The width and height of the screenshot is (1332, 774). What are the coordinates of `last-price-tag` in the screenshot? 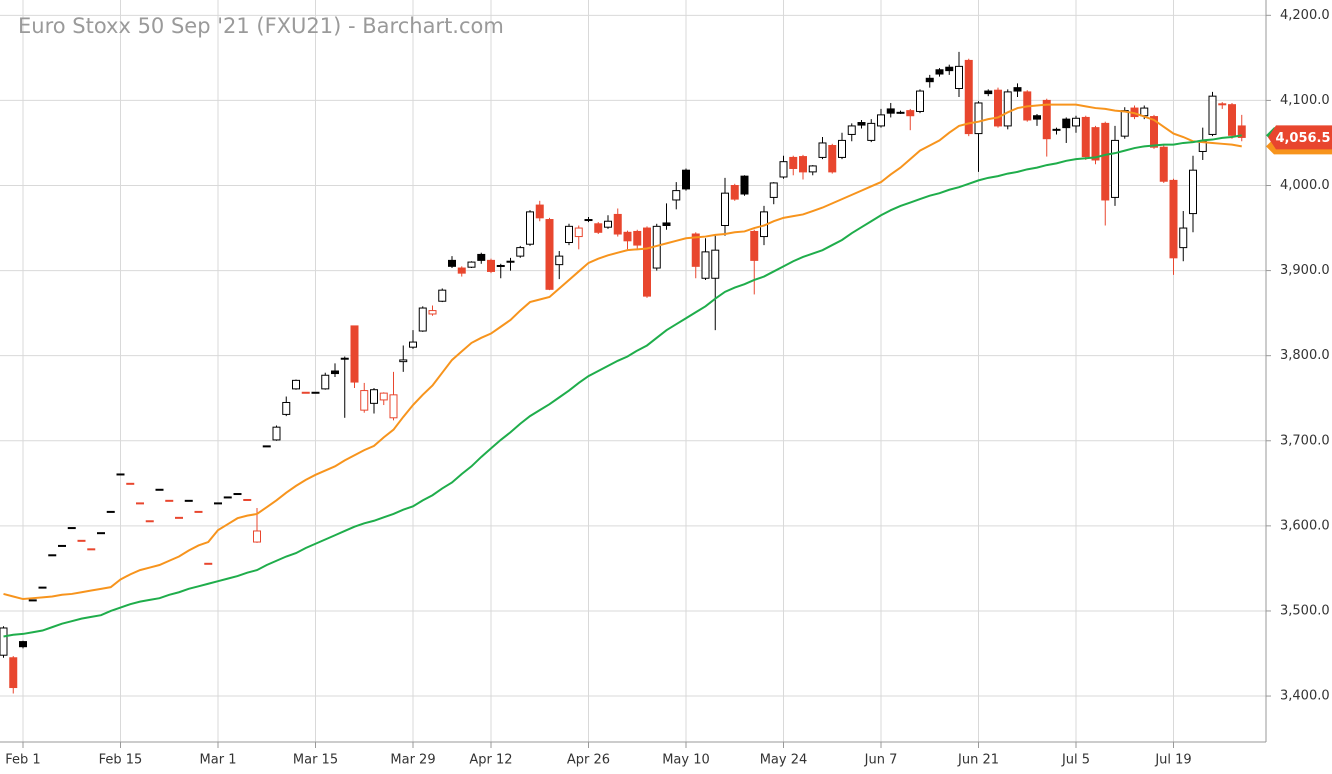 It's located at (1300, 137).